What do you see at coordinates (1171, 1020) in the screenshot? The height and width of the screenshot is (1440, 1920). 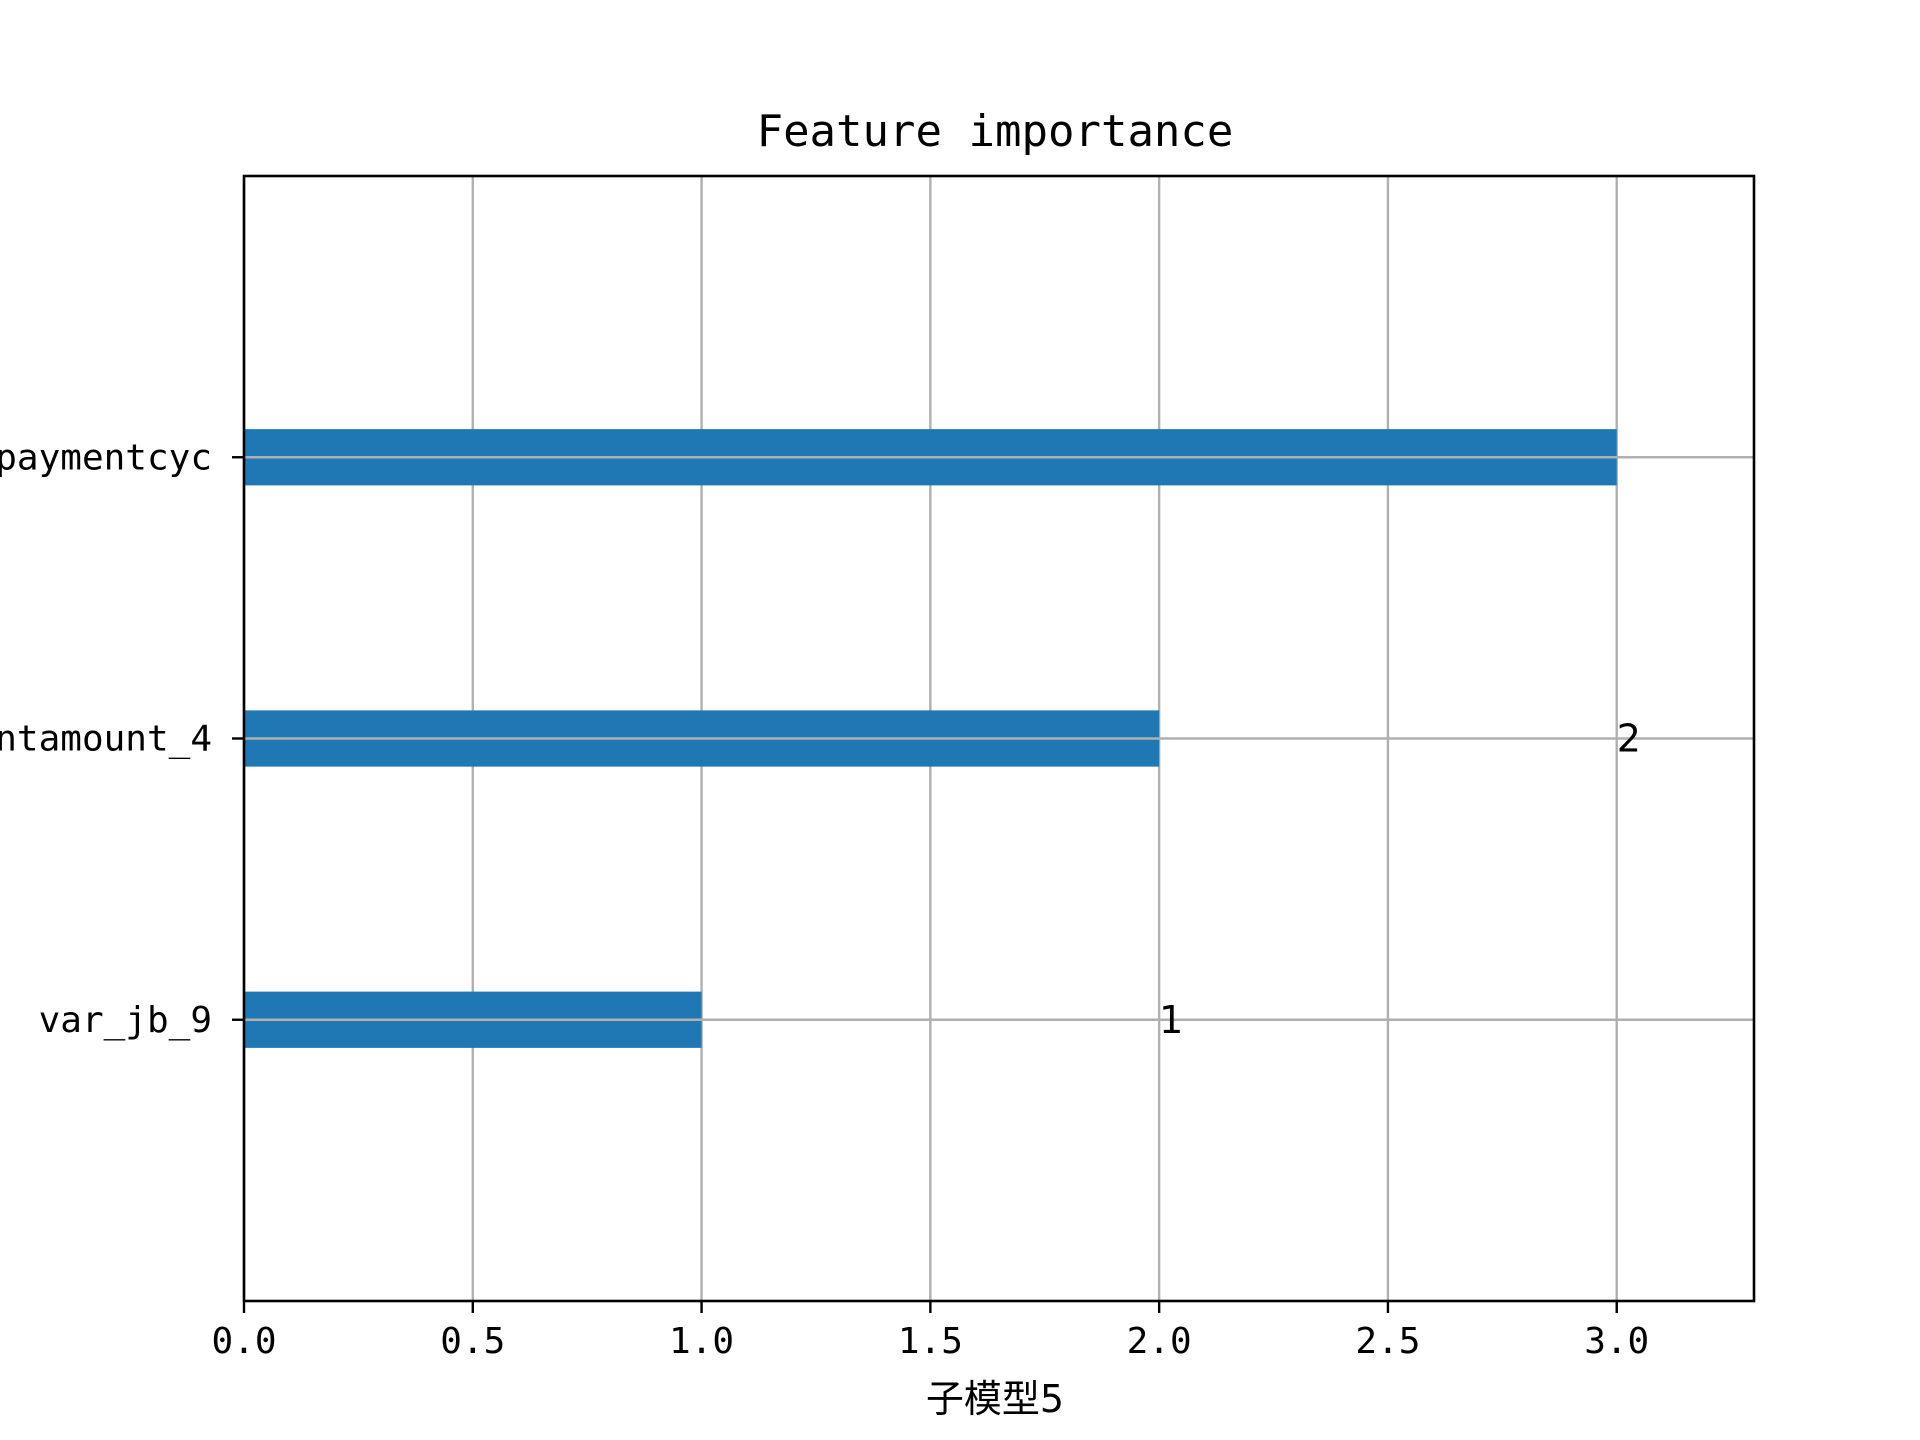 I see `bar-value-label-var_jb_9: 1` at bounding box center [1171, 1020].